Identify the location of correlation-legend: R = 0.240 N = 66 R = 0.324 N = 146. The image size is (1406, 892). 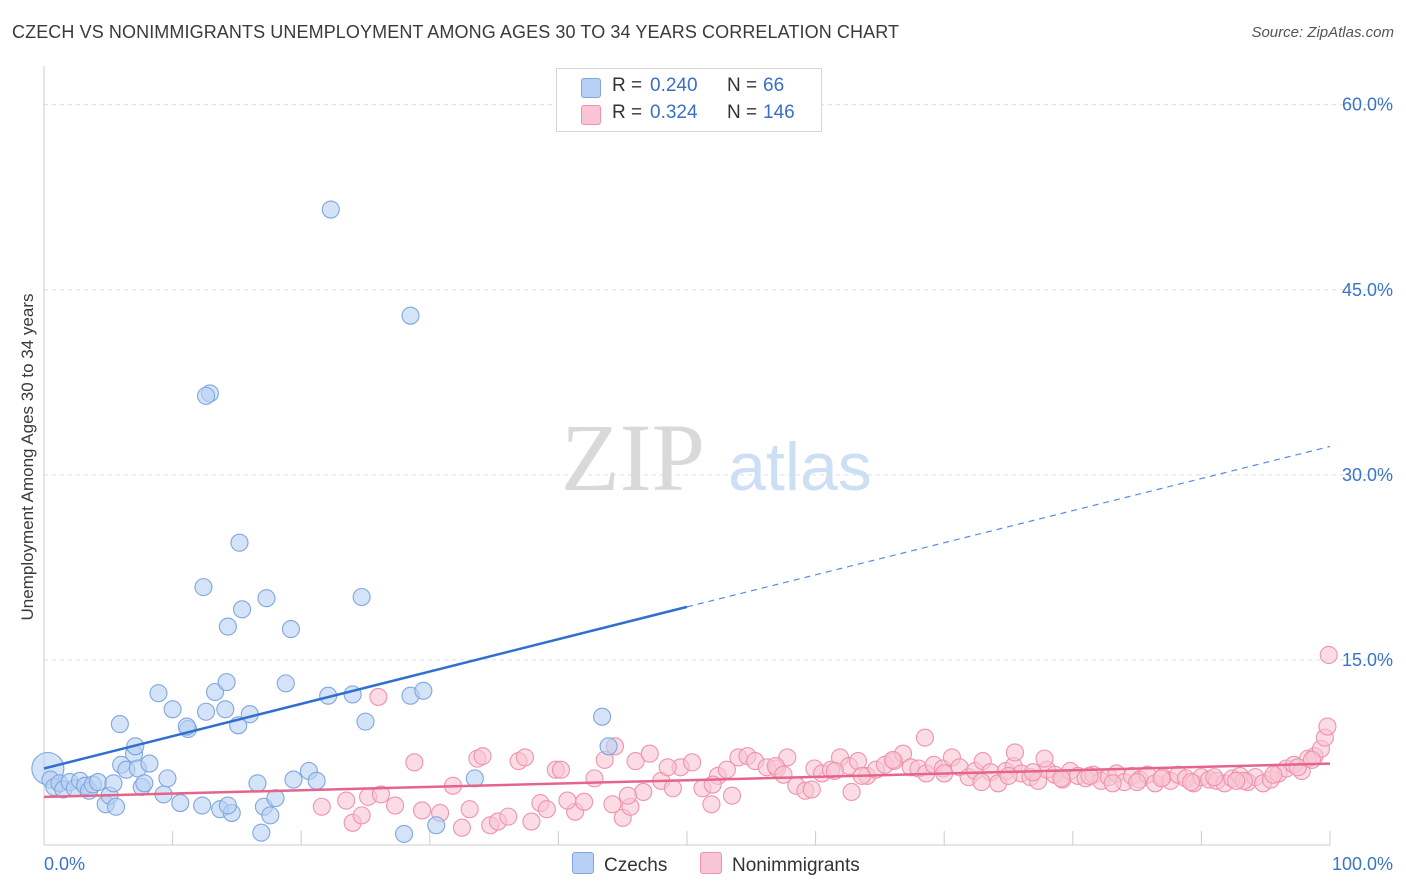
(689, 100).